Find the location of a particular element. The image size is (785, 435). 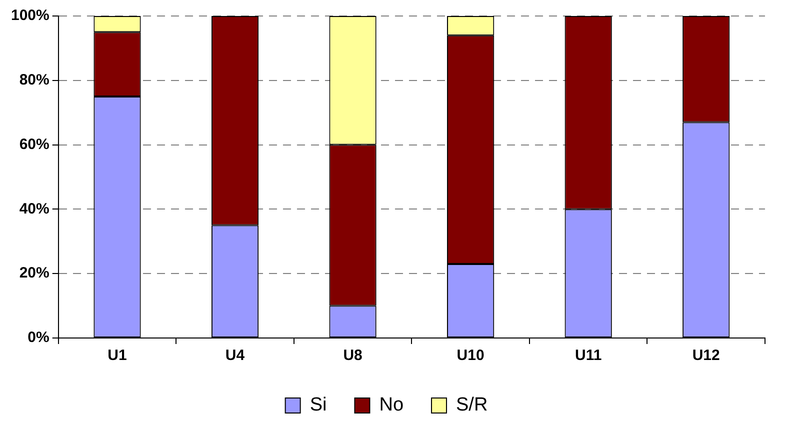

y-tick-label: 0% is located at coordinates (39, 337).